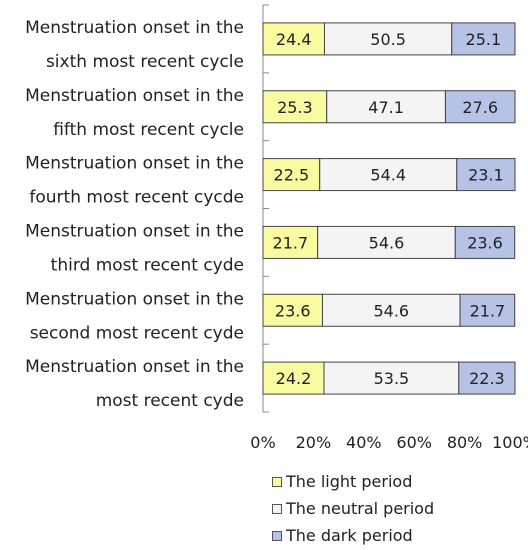  What do you see at coordinates (262, 442) in the screenshot?
I see `x-tick-label: 0%` at bounding box center [262, 442].